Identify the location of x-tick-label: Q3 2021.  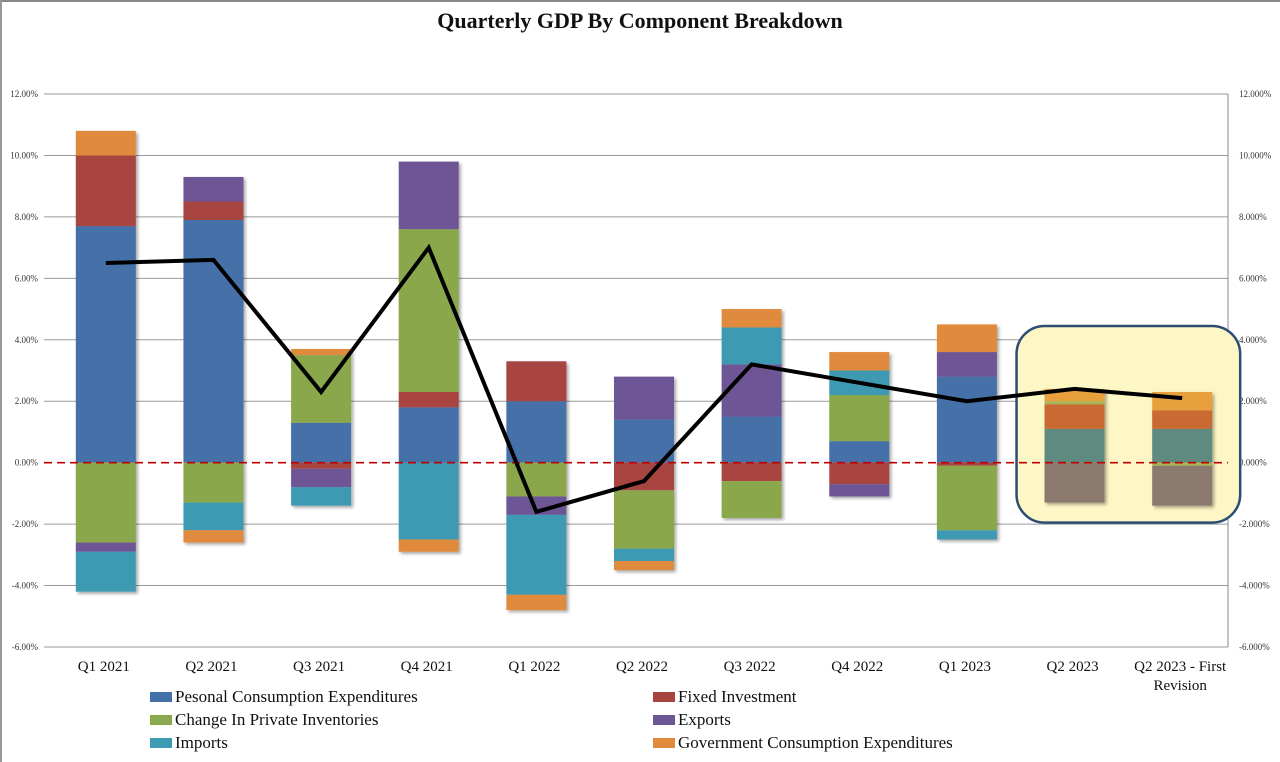
(319, 667).